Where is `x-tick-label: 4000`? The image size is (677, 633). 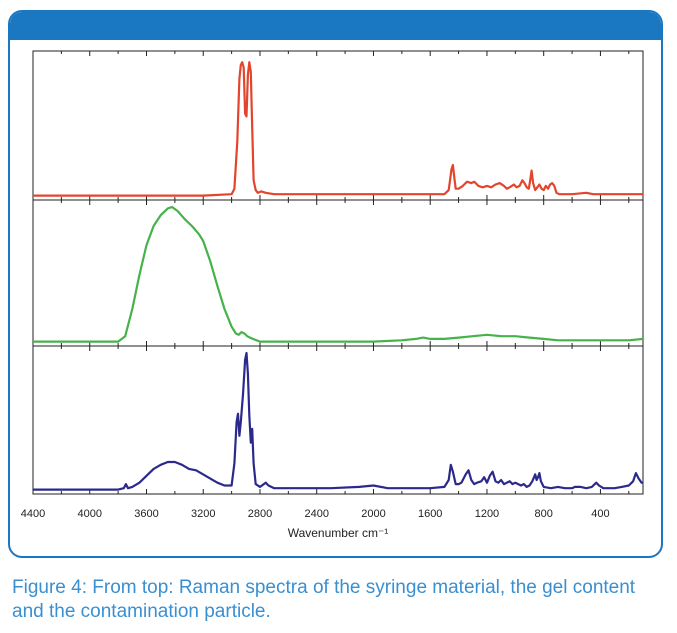 x-tick-label: 4000 is located at coordinates (90, 514).